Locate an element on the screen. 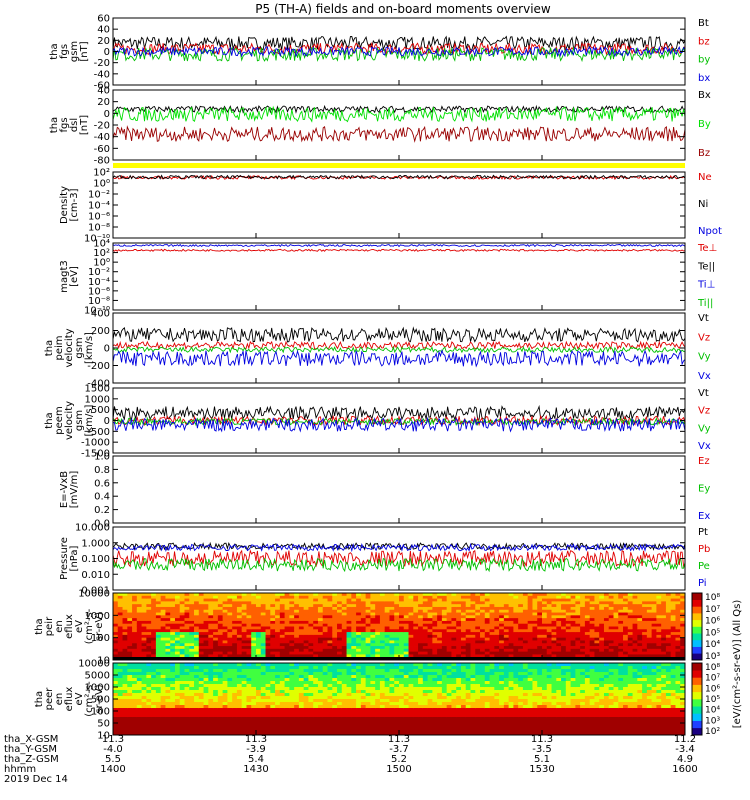  y-tick-label: 500 is located at coordinates (100, 410).